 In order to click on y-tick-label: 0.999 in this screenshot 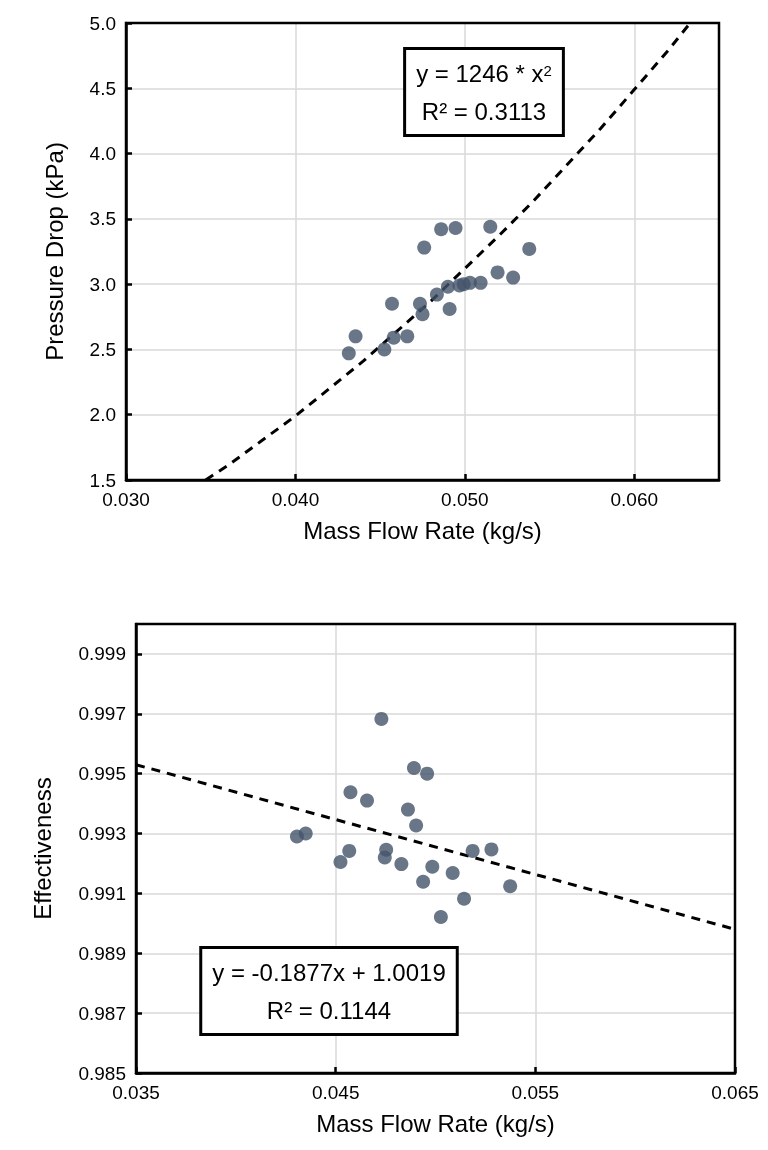, I will do `click(102, 654)`.